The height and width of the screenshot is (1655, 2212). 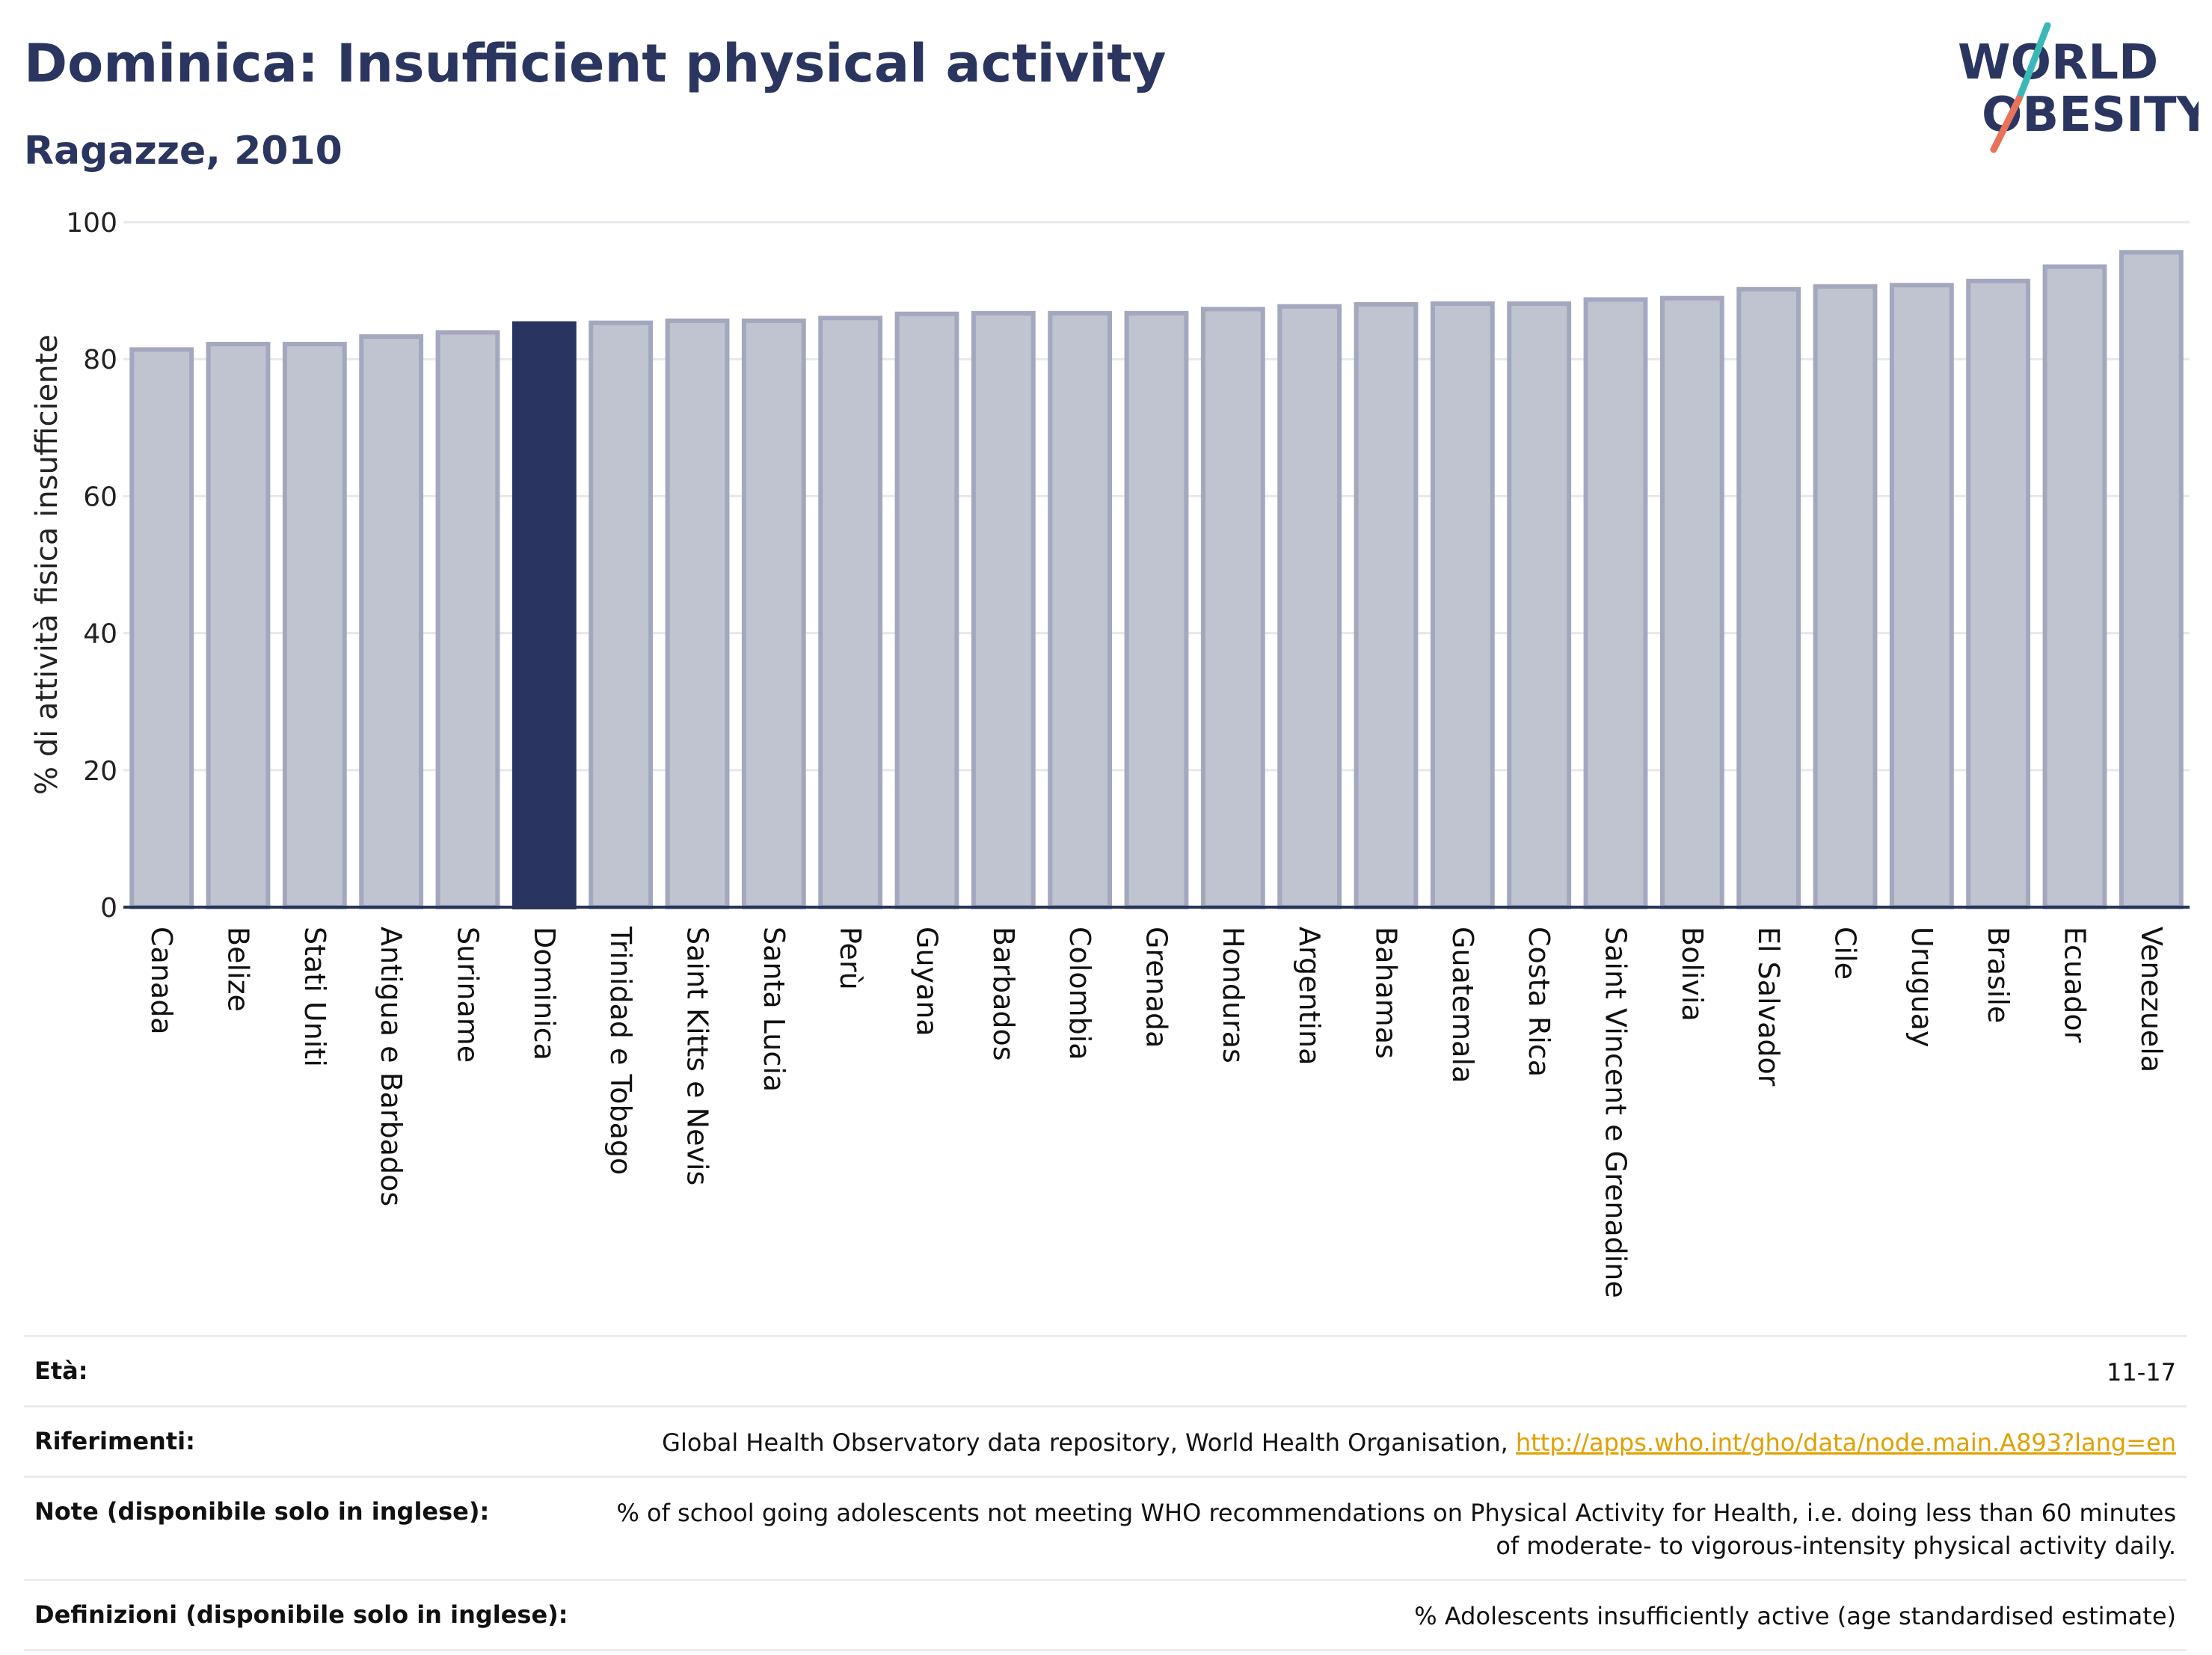 I want to click on x-tick-label: Bolivia, so click(x=1692, y=974).